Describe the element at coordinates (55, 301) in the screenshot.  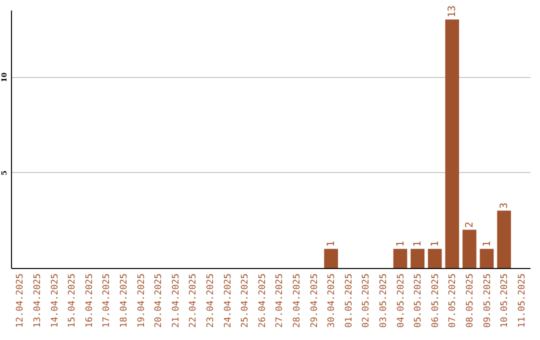
I see `x-tick-label: 14.04.2025` at that location.